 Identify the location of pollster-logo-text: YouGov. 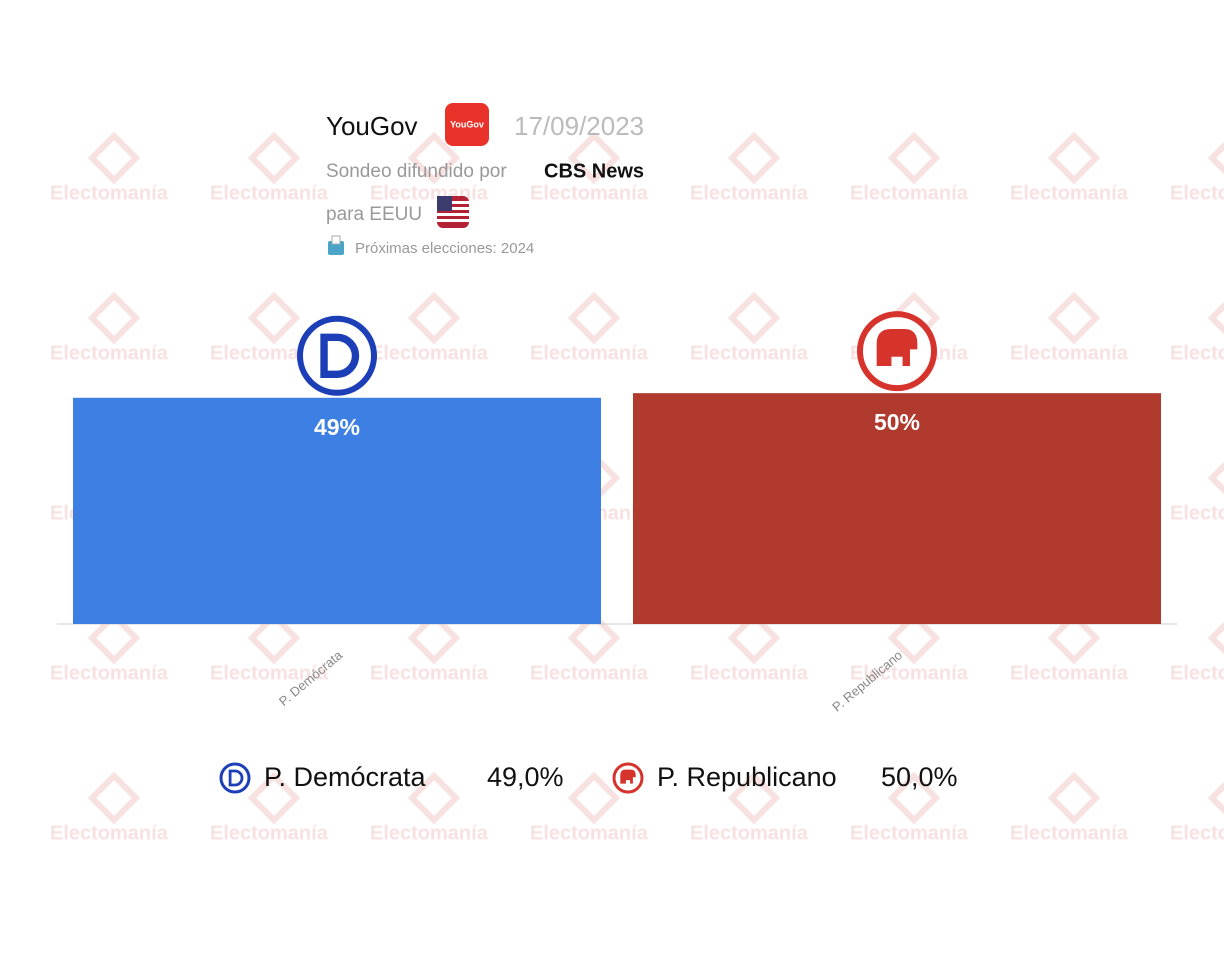
(467, 124).